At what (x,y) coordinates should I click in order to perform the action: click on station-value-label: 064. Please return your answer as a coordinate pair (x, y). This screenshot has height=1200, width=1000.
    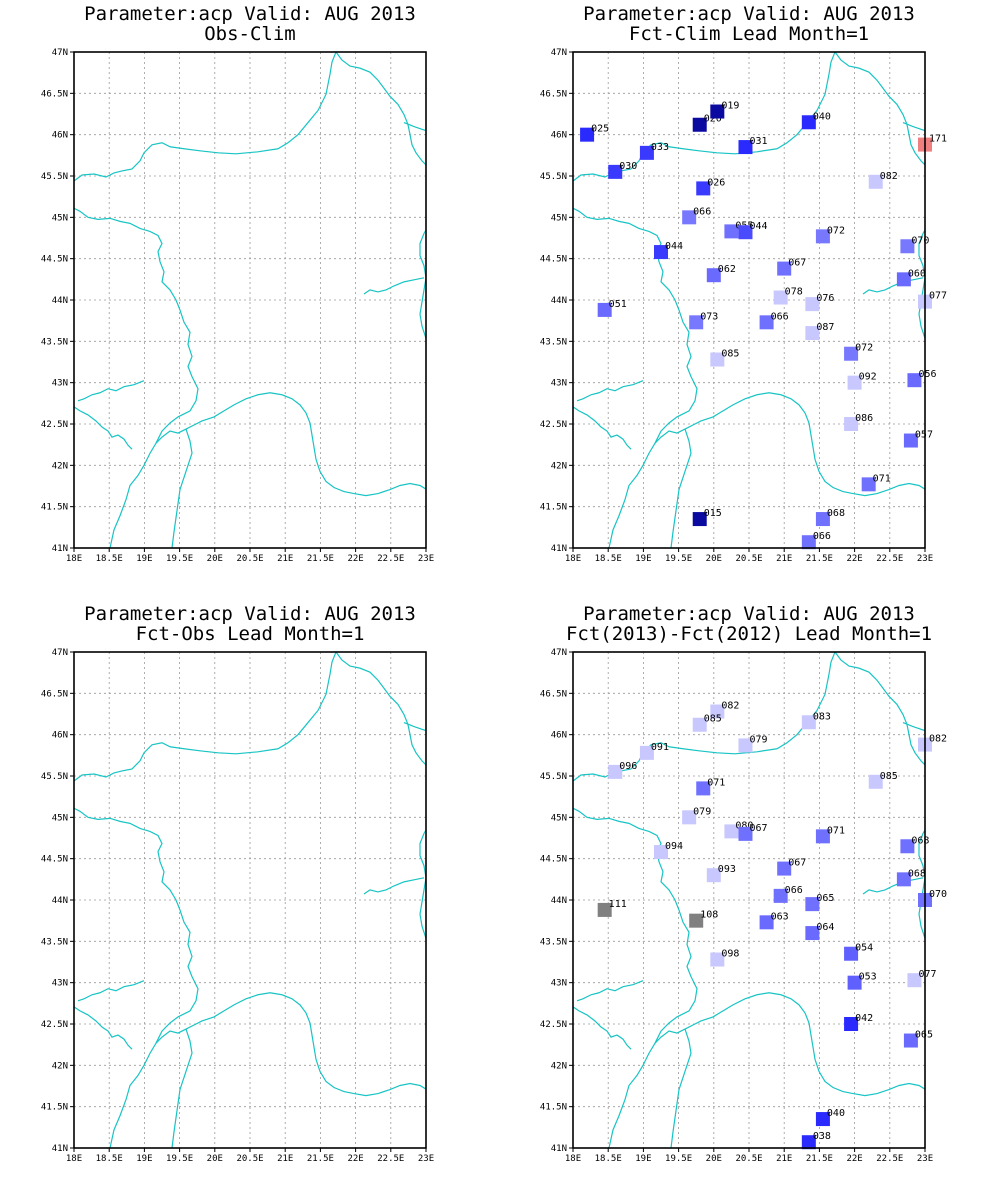
    Looking at the image, I should click on (825, 927).